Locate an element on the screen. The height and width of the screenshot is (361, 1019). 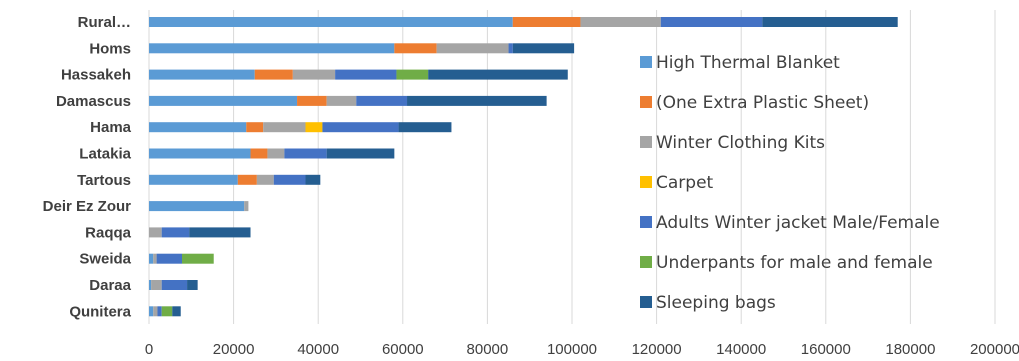
x-tick-label: 200000 is located at coordinates (994, 349).